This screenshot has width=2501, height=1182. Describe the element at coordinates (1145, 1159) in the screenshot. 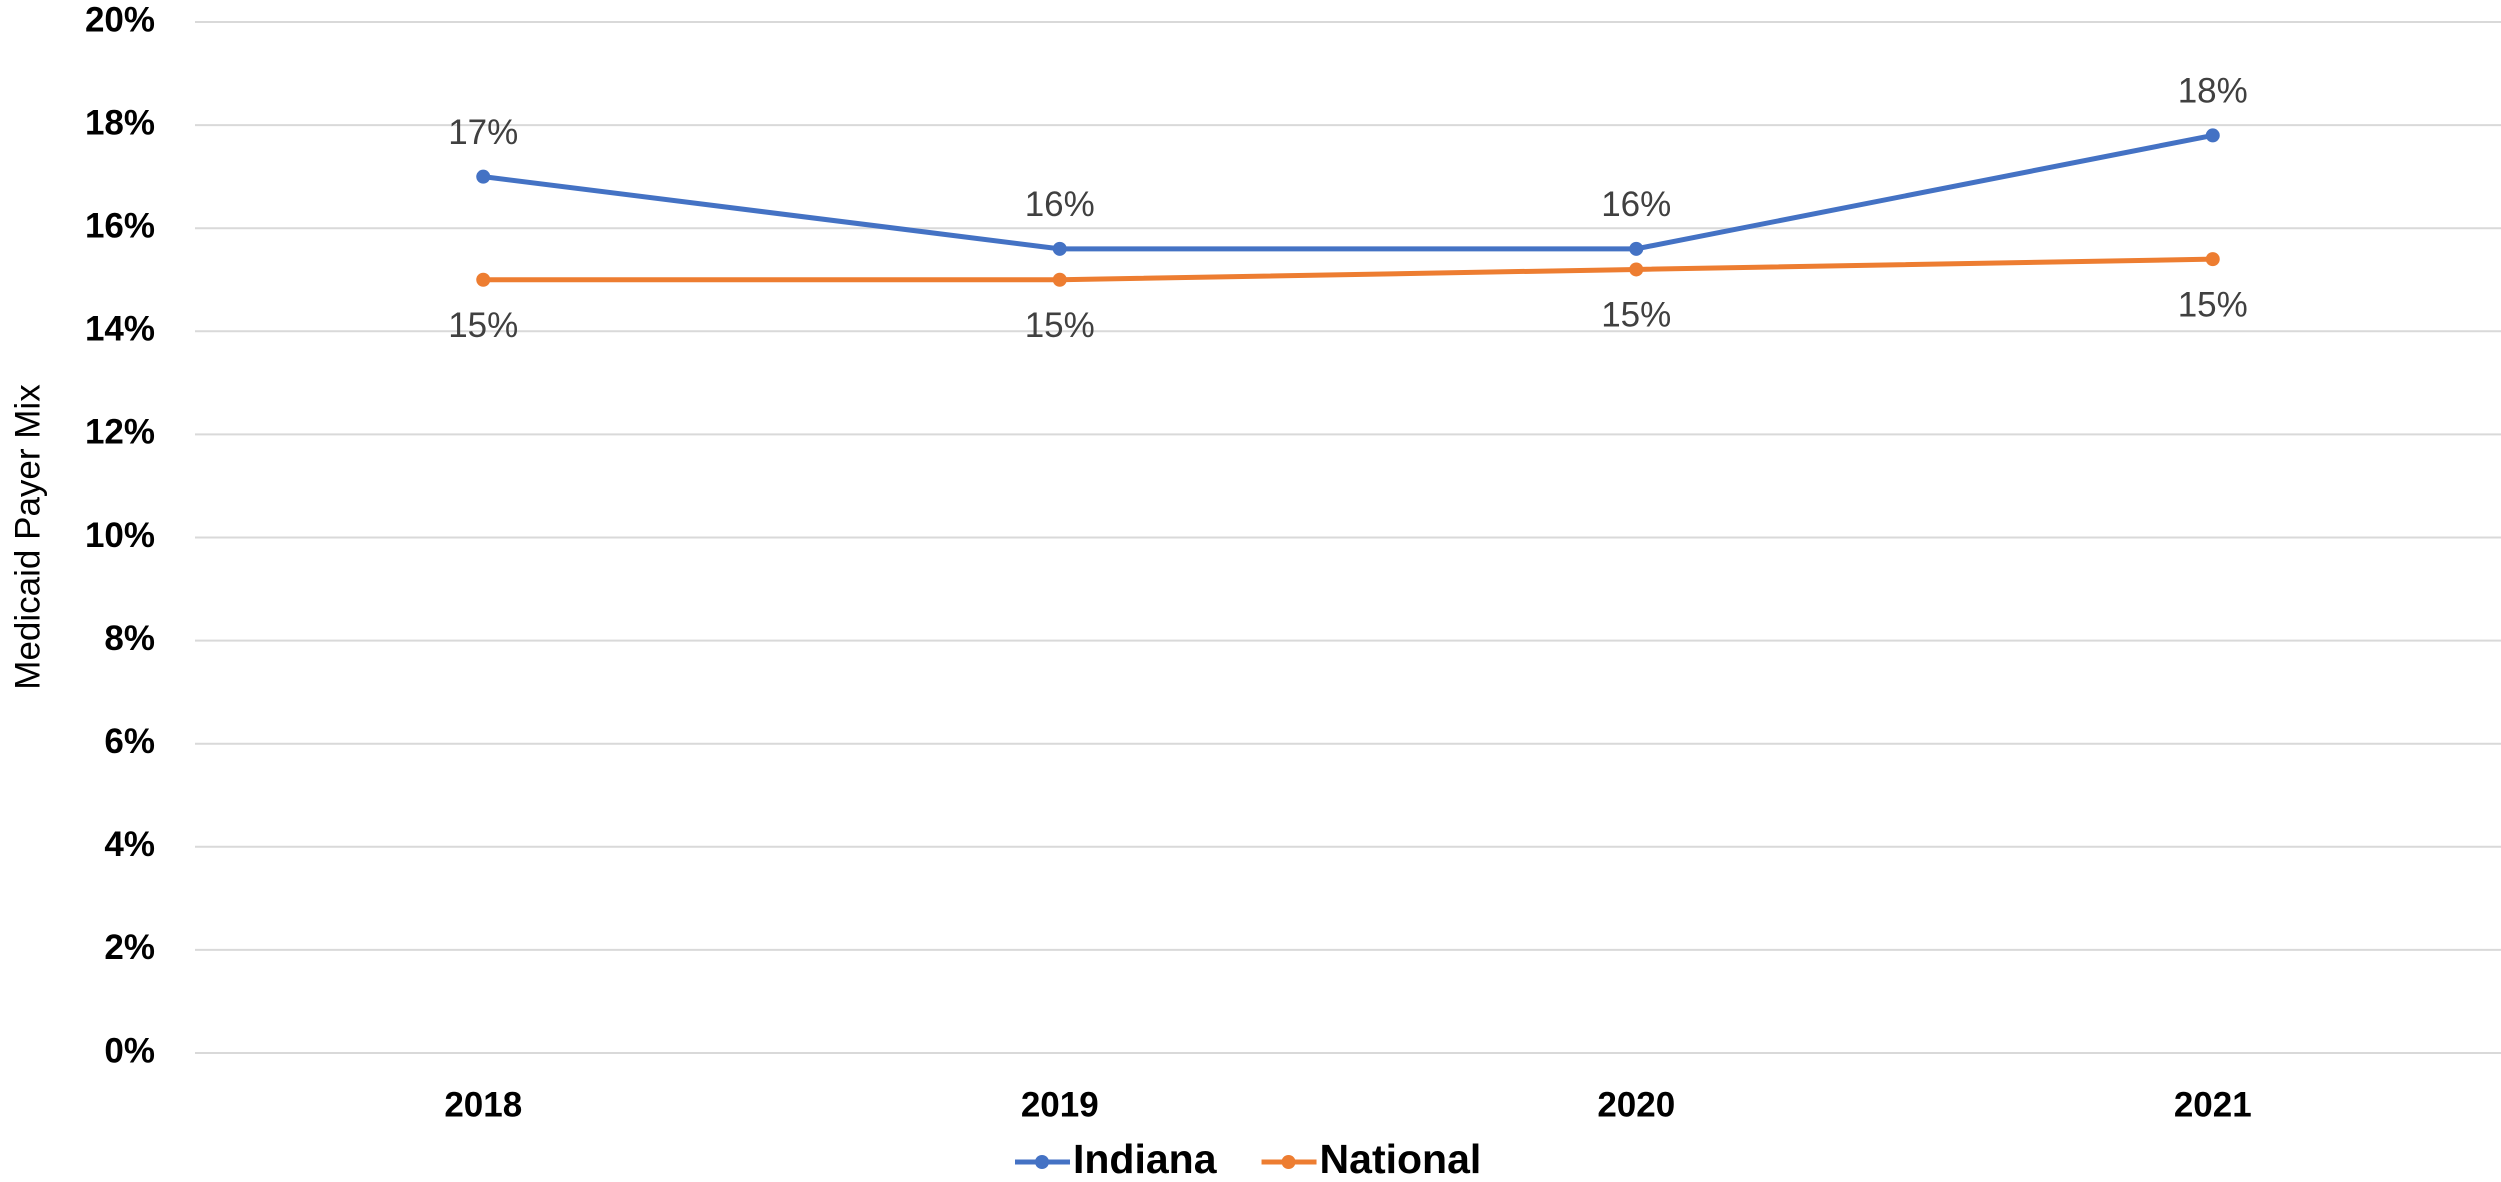

I see `legend-label: Indiana` at that location.